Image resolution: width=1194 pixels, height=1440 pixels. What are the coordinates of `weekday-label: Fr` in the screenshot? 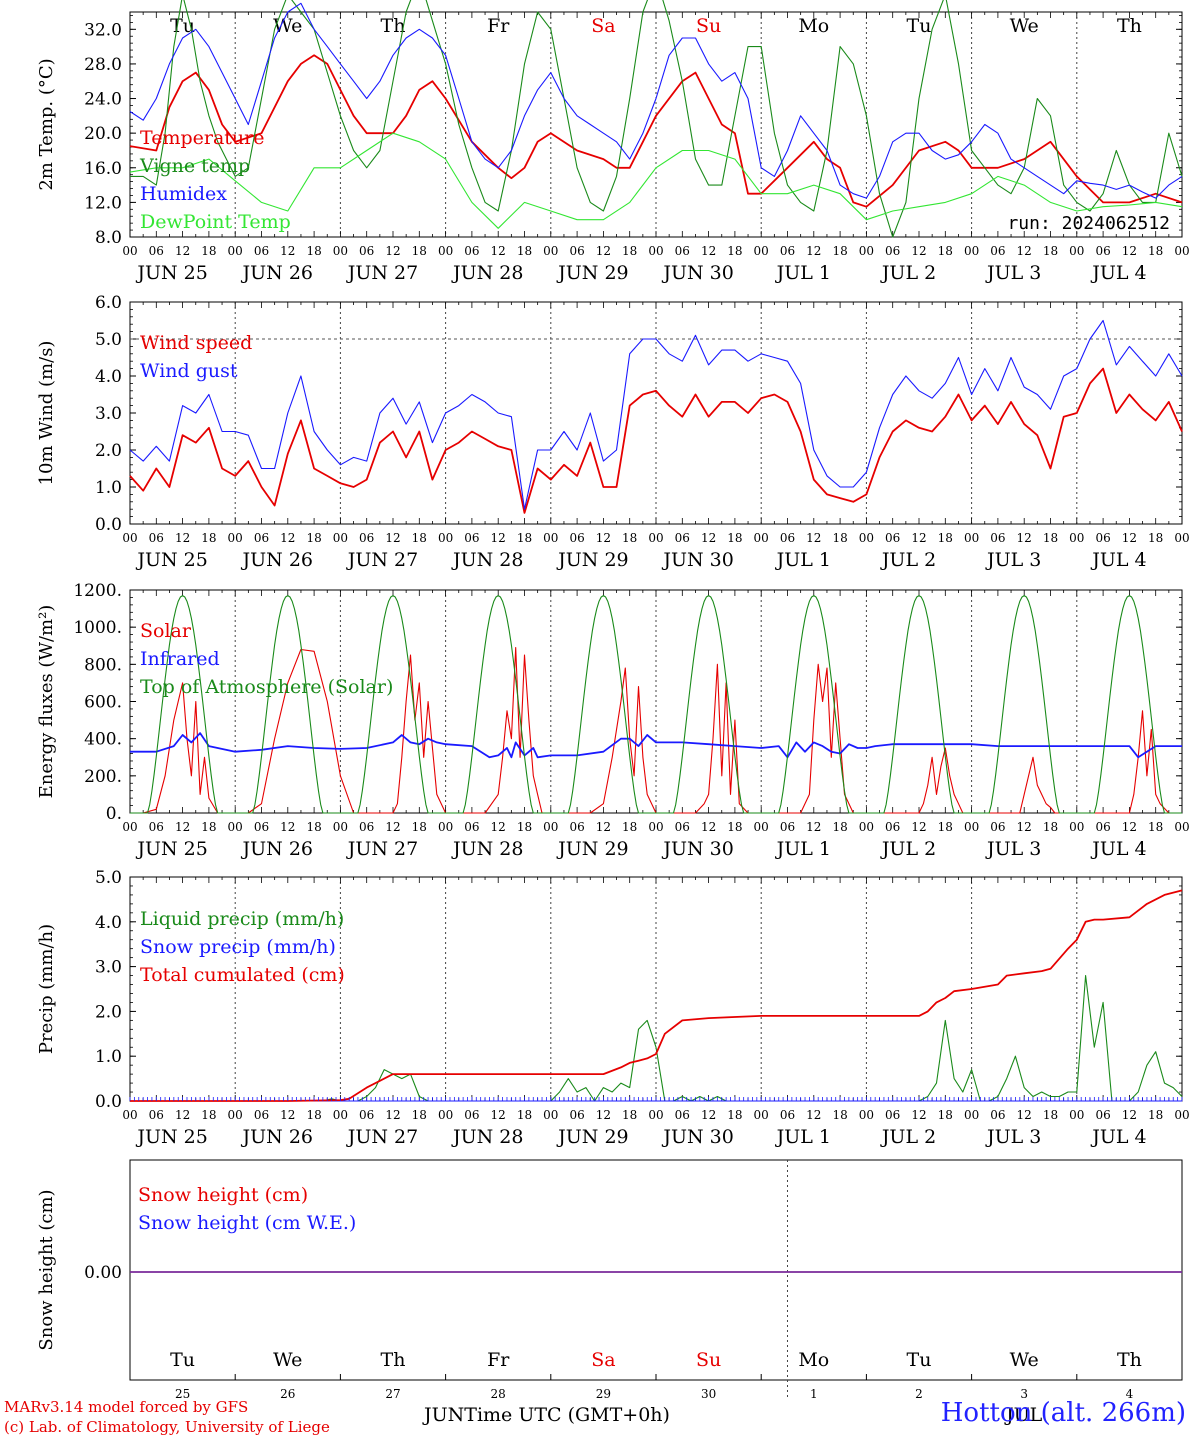 It's located at (498, 26).